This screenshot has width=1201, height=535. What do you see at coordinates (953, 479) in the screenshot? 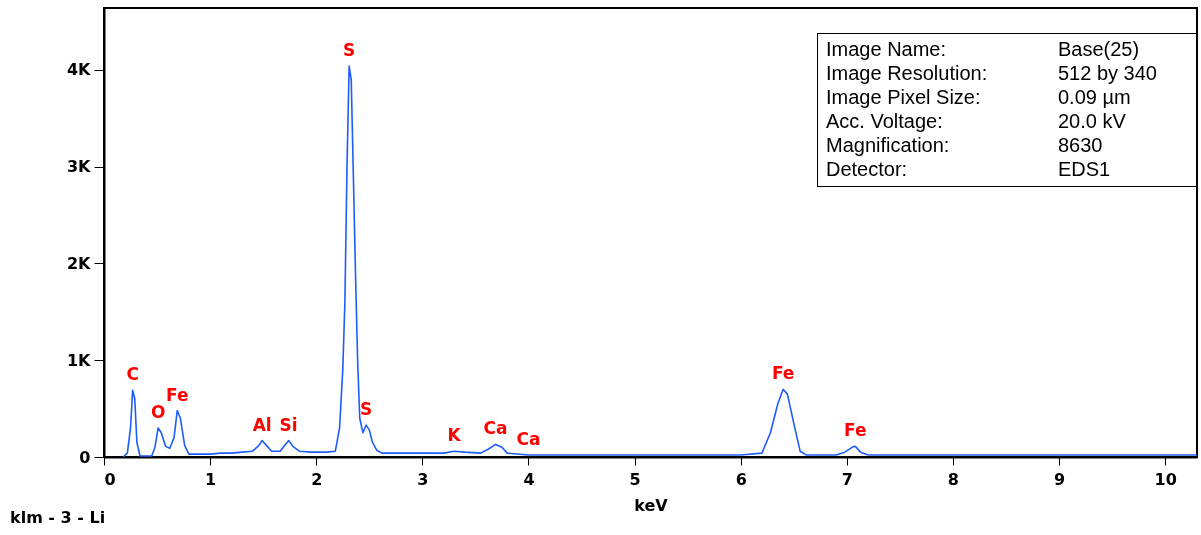
I see `x-tick-label: 8` at bounding box center [953, 479].